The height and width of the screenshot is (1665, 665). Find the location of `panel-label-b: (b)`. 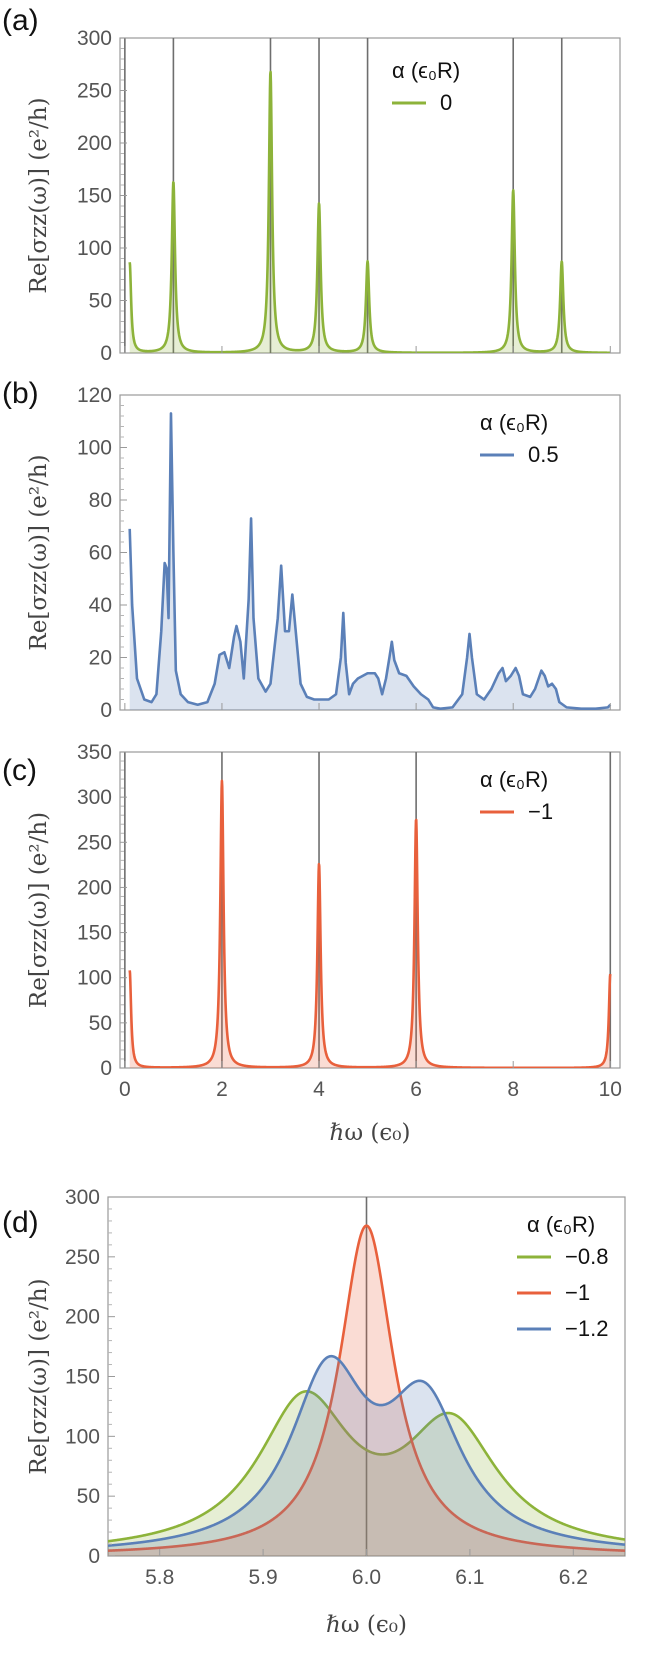

panel-label-b: (b) is located at coordinates (20, 393).